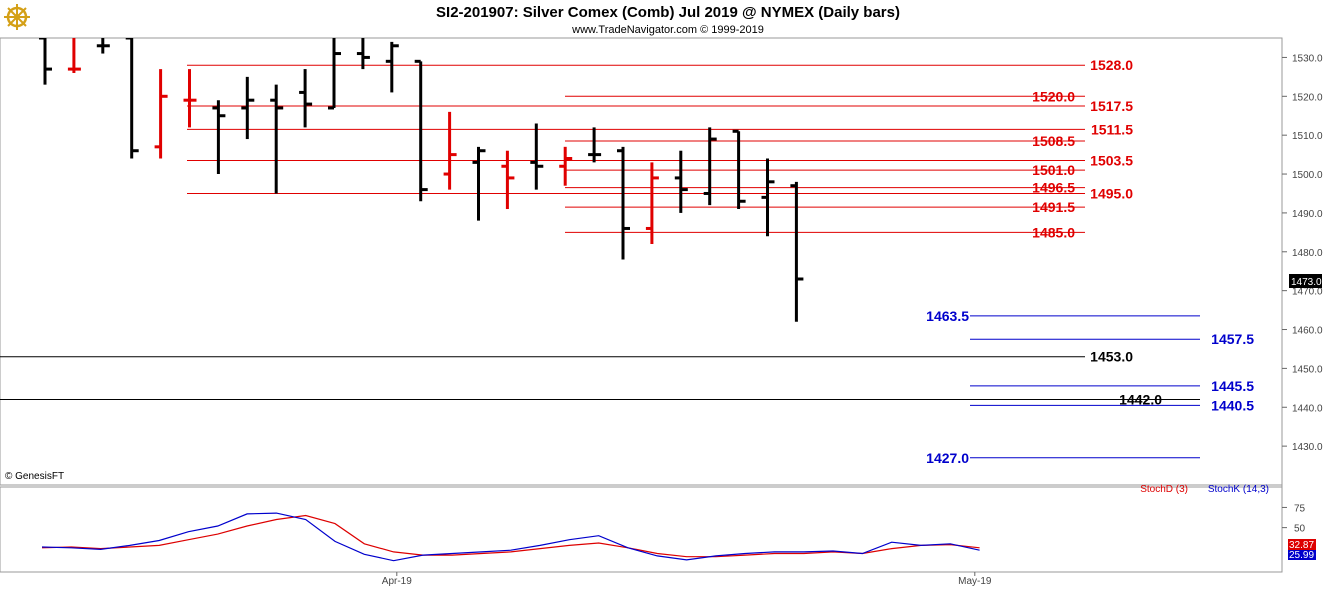 The image size is (1336, 591). I want to click on level-label: 1517.5, so click(1111, 106).